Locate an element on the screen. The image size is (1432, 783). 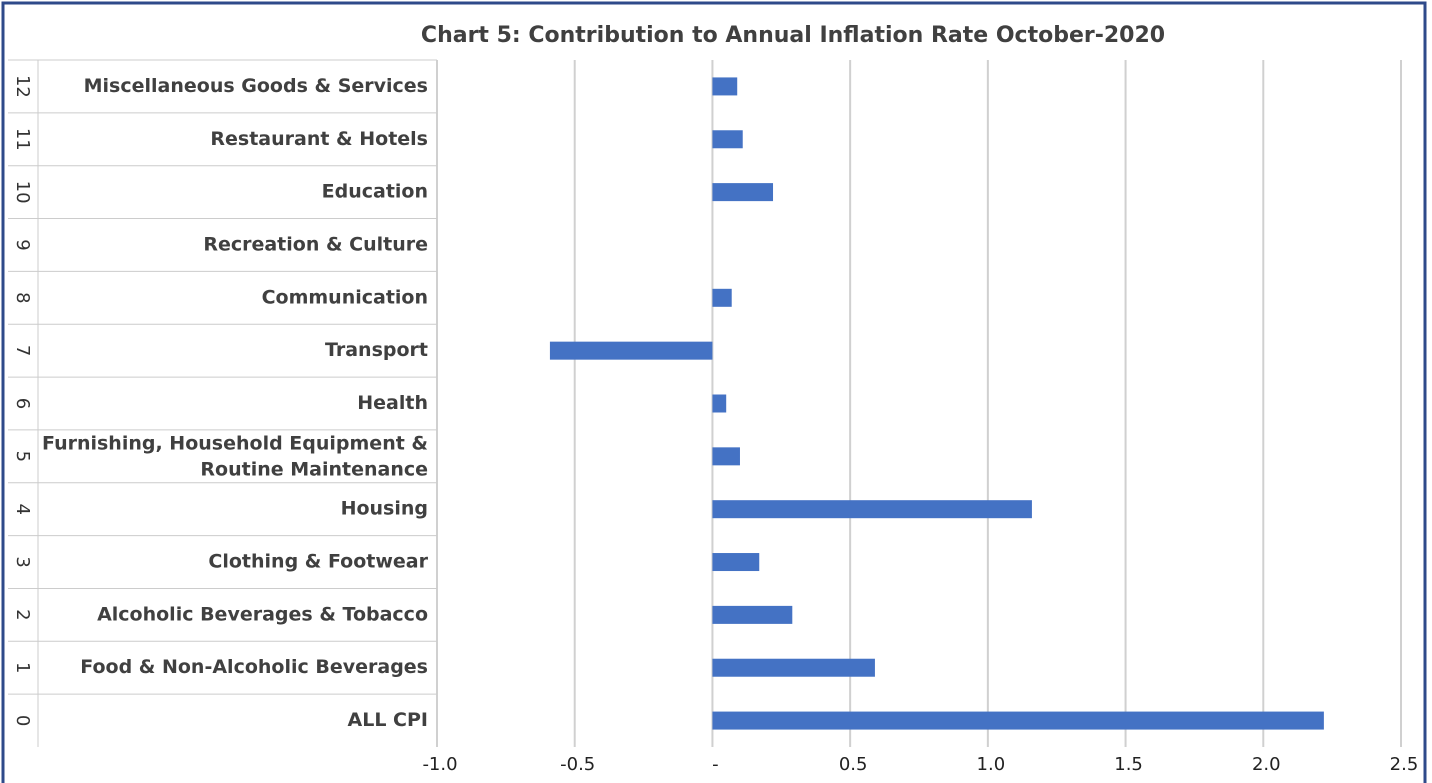
x-tick-label: 1.0 is located at coordinates (991, 764).